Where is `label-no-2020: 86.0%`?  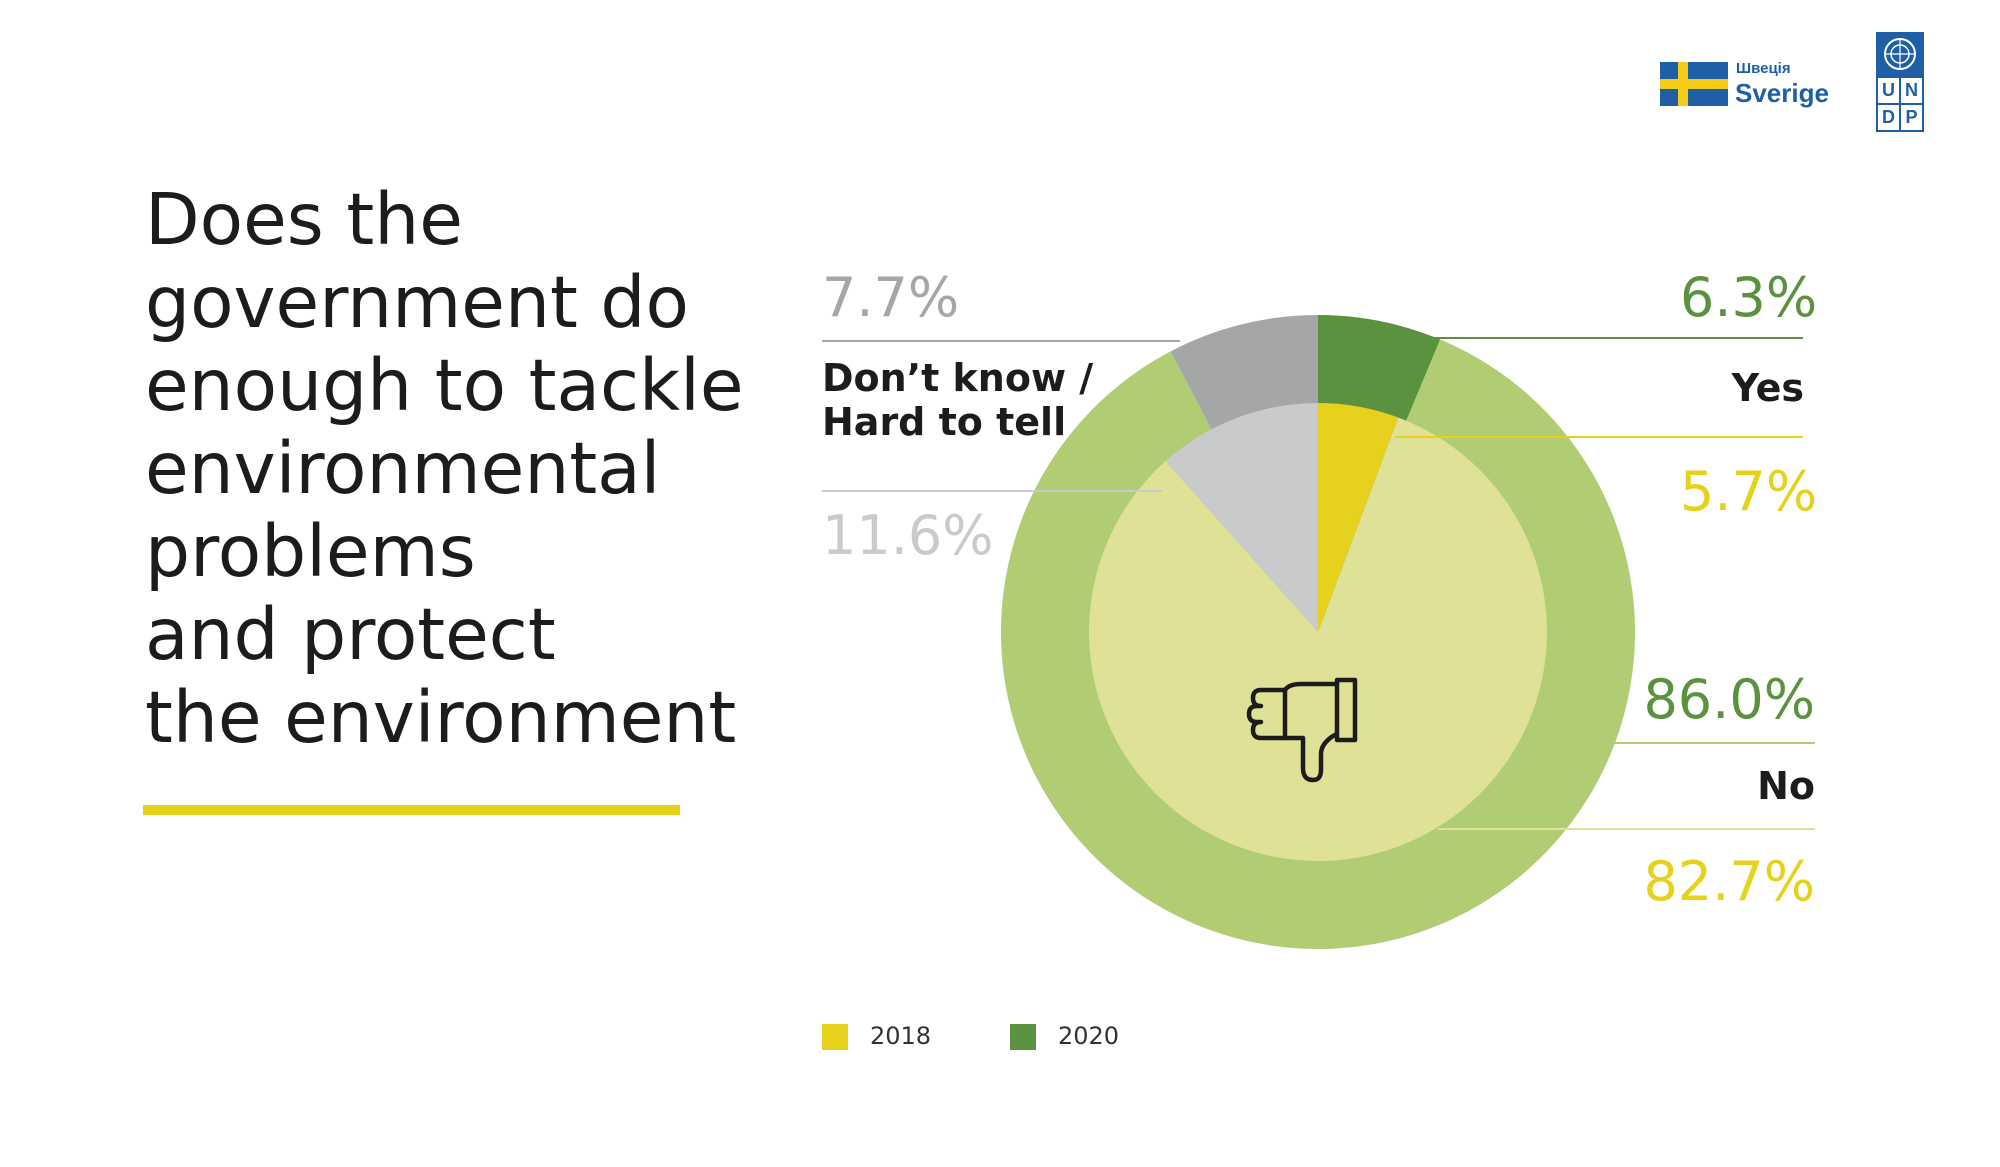
label-no-2020: 86.0% is located at coordinates (1729, 699).